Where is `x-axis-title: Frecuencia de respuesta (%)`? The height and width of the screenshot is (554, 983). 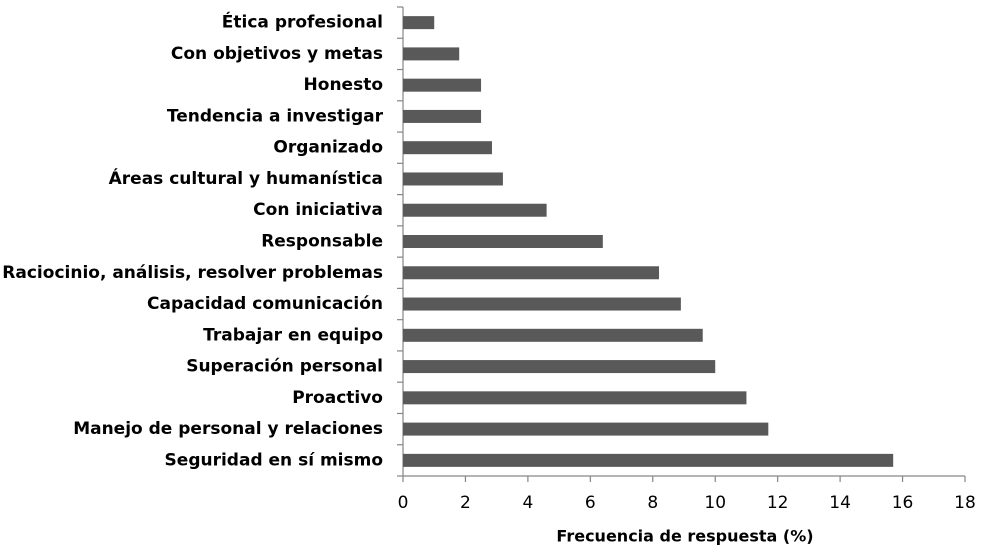
x-axis-title: Frecuencia de respuesta (%) is located at coordinates (684, 536).